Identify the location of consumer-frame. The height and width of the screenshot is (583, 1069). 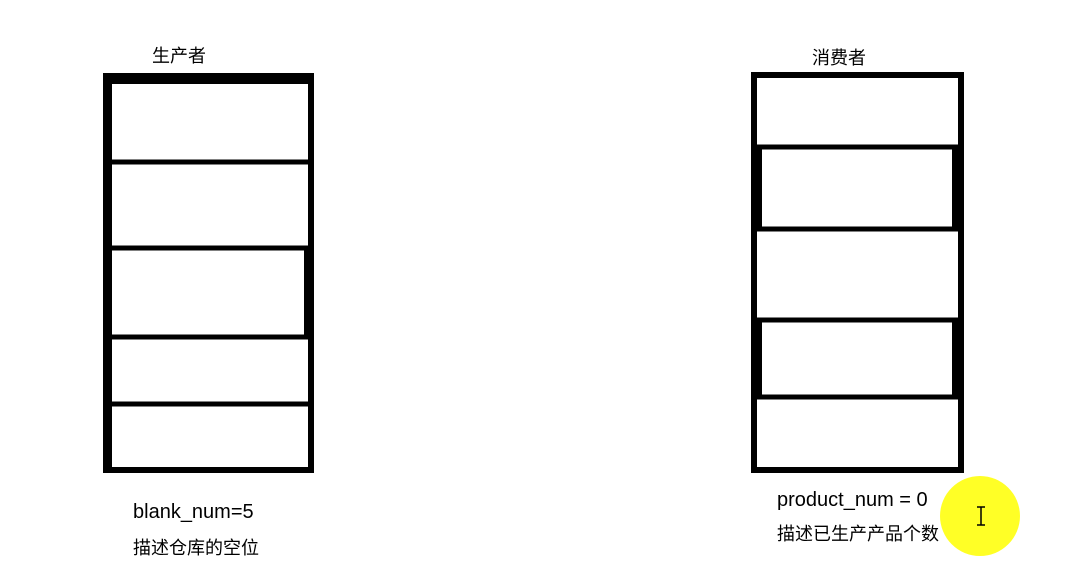
(857, 272).